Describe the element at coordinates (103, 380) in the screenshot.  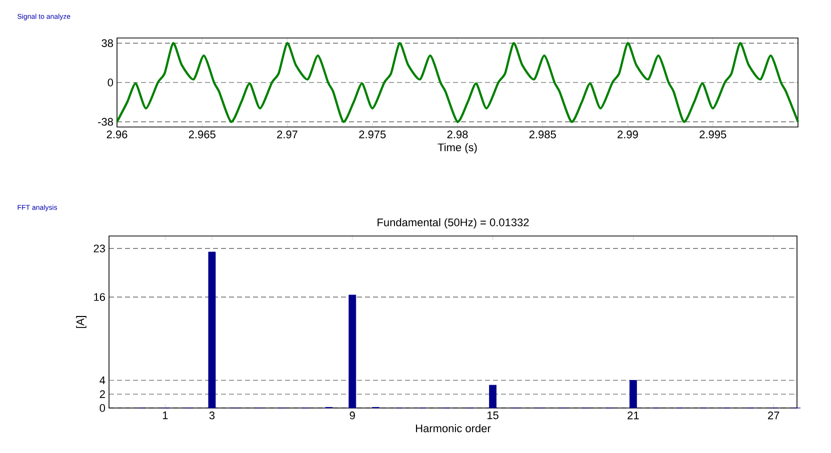
I see `y-tick-label: 4` at that location.